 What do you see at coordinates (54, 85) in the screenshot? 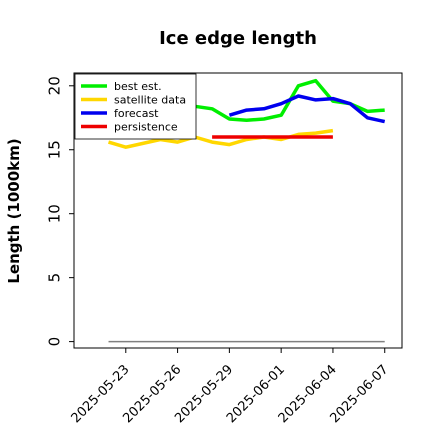
I see `y-tick-label: 20` at bounding box center [54, 85].